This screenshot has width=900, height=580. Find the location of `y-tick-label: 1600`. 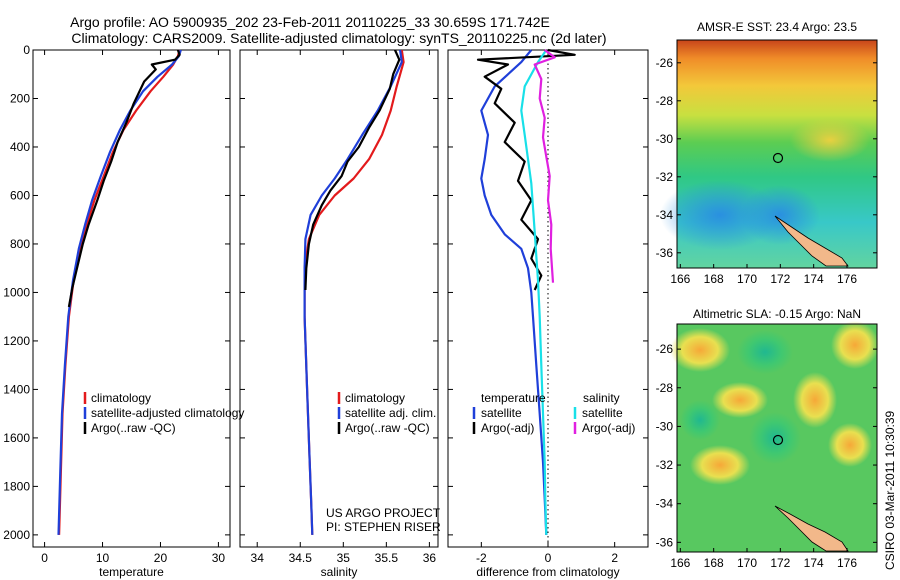

y-tick-label: 1600 is located at coordinates (16, 438).